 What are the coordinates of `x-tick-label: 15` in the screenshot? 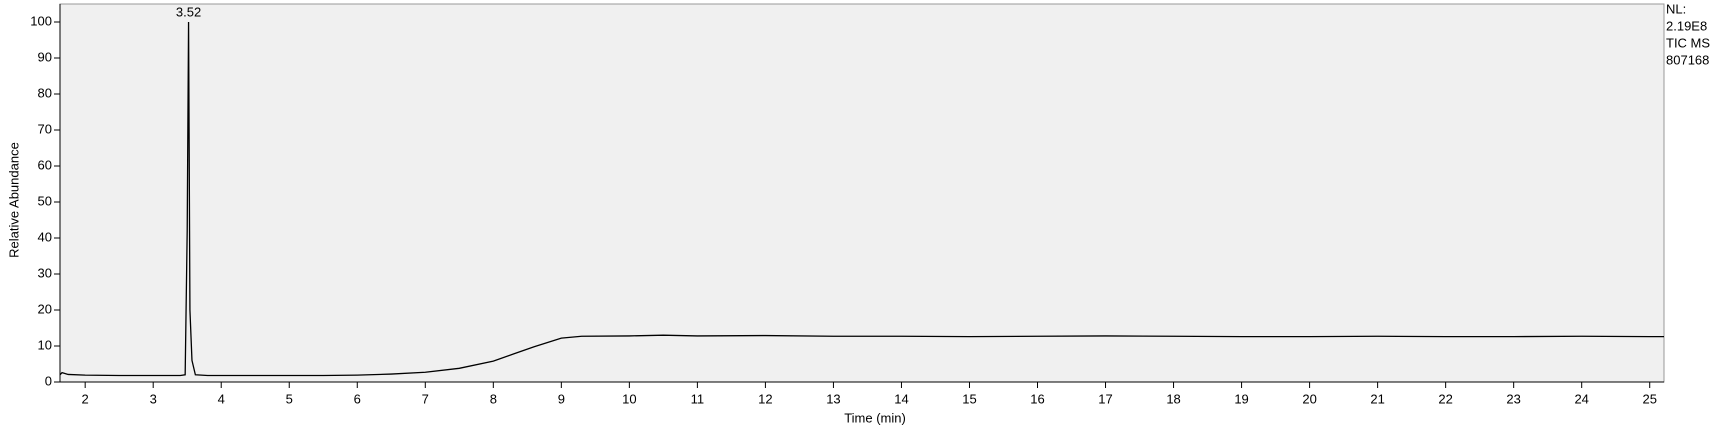 It's located at (969, 398).